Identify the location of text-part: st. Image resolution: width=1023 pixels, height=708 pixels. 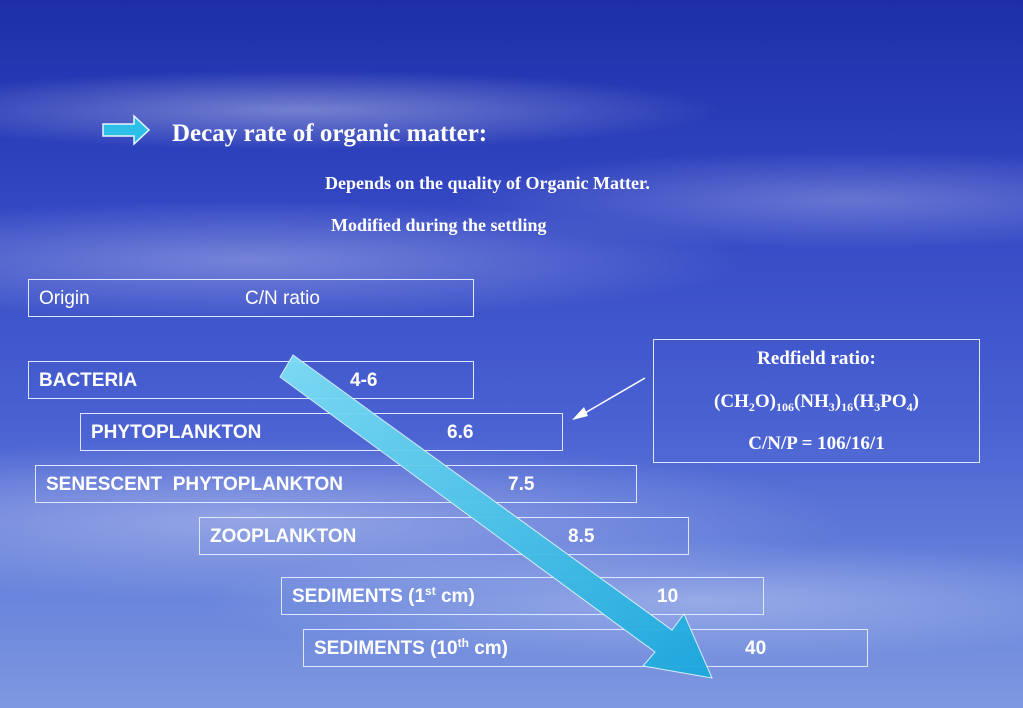
(430, 591).